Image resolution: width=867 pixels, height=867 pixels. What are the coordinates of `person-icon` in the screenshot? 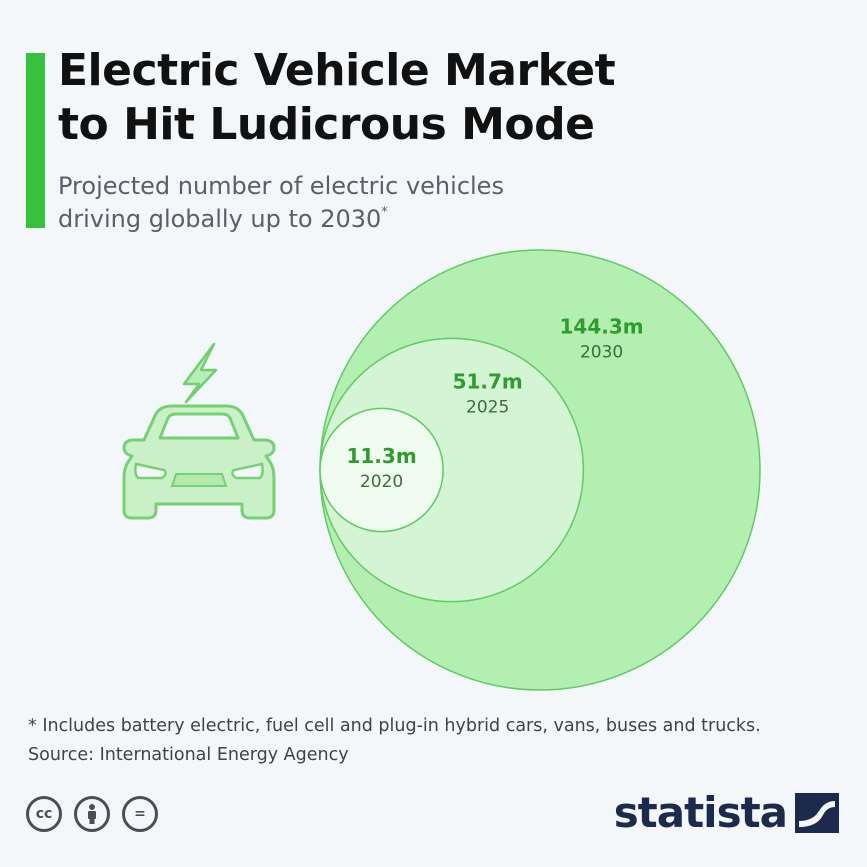 It's located at (92, 814).